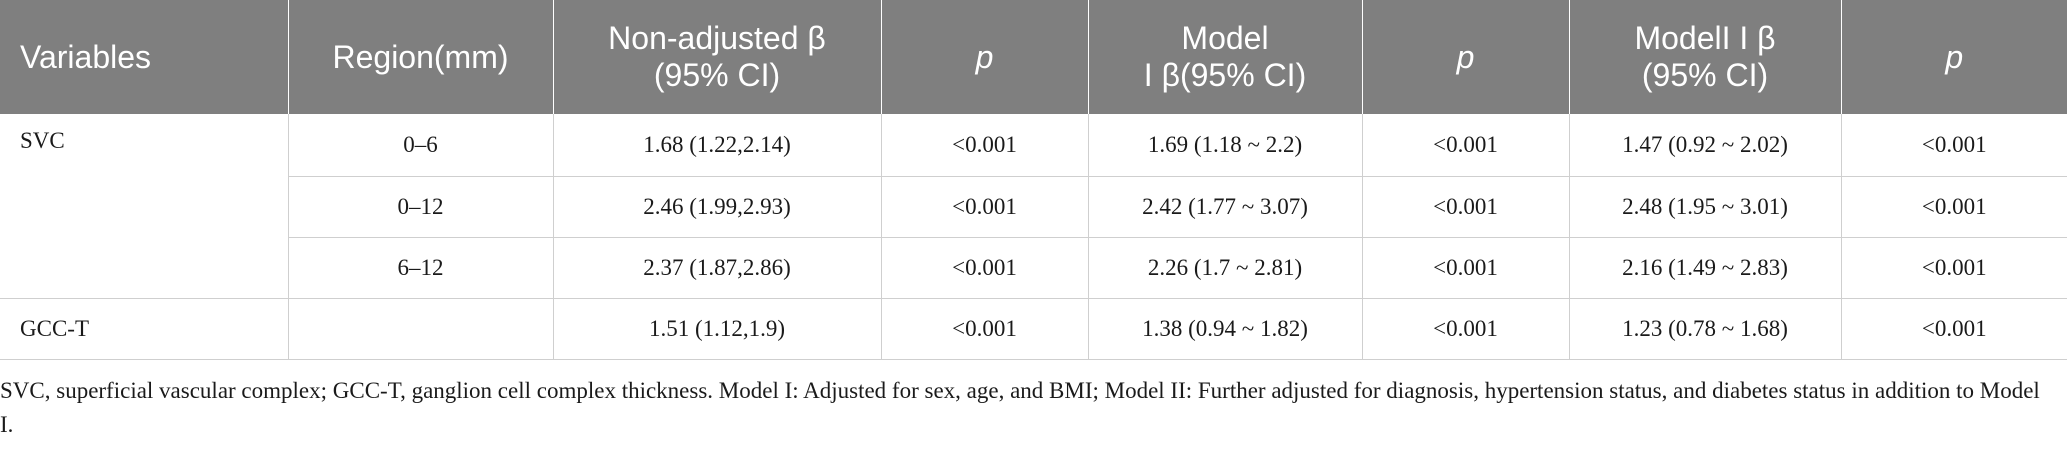  I want to click on model-2-cell: 1.23 (0.78 ~ 1.68), so click(1704, 329).